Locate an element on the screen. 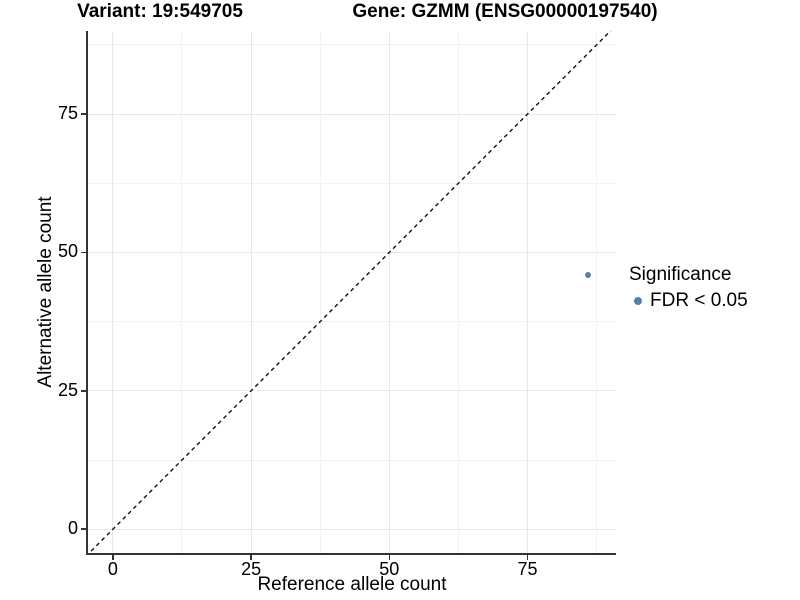 The width and height of the screenshot is (800, 600). y-tick-label: 25 is located at coordinates (67, 389).